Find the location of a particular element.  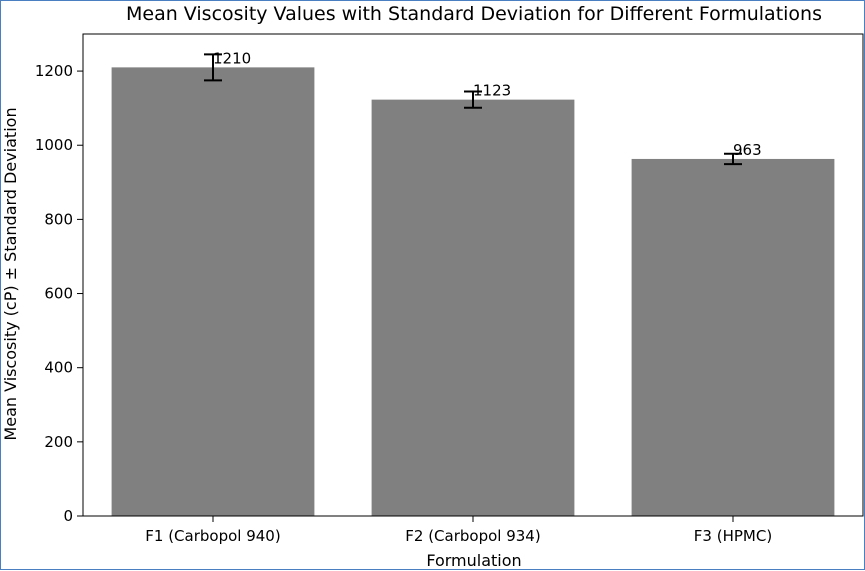

y-tick-label-2: 200 is located at coordinates (58, 442).